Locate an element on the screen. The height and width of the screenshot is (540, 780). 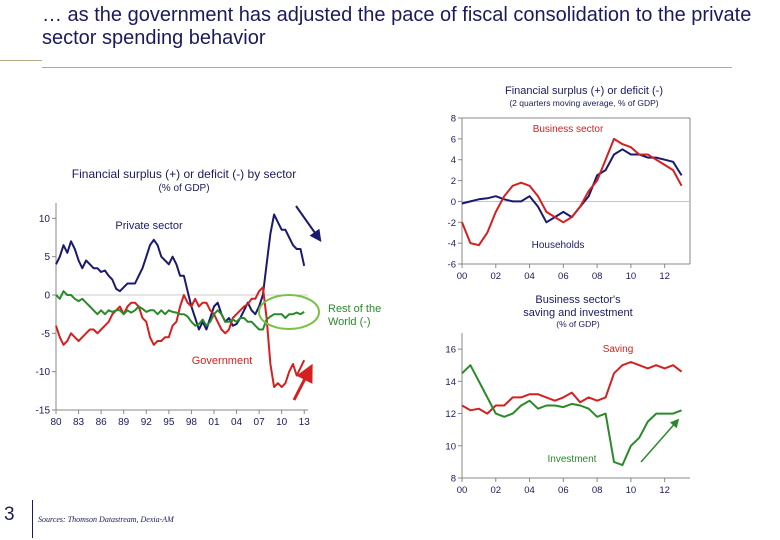
chart-br-series is located at coordinates (572, 414).